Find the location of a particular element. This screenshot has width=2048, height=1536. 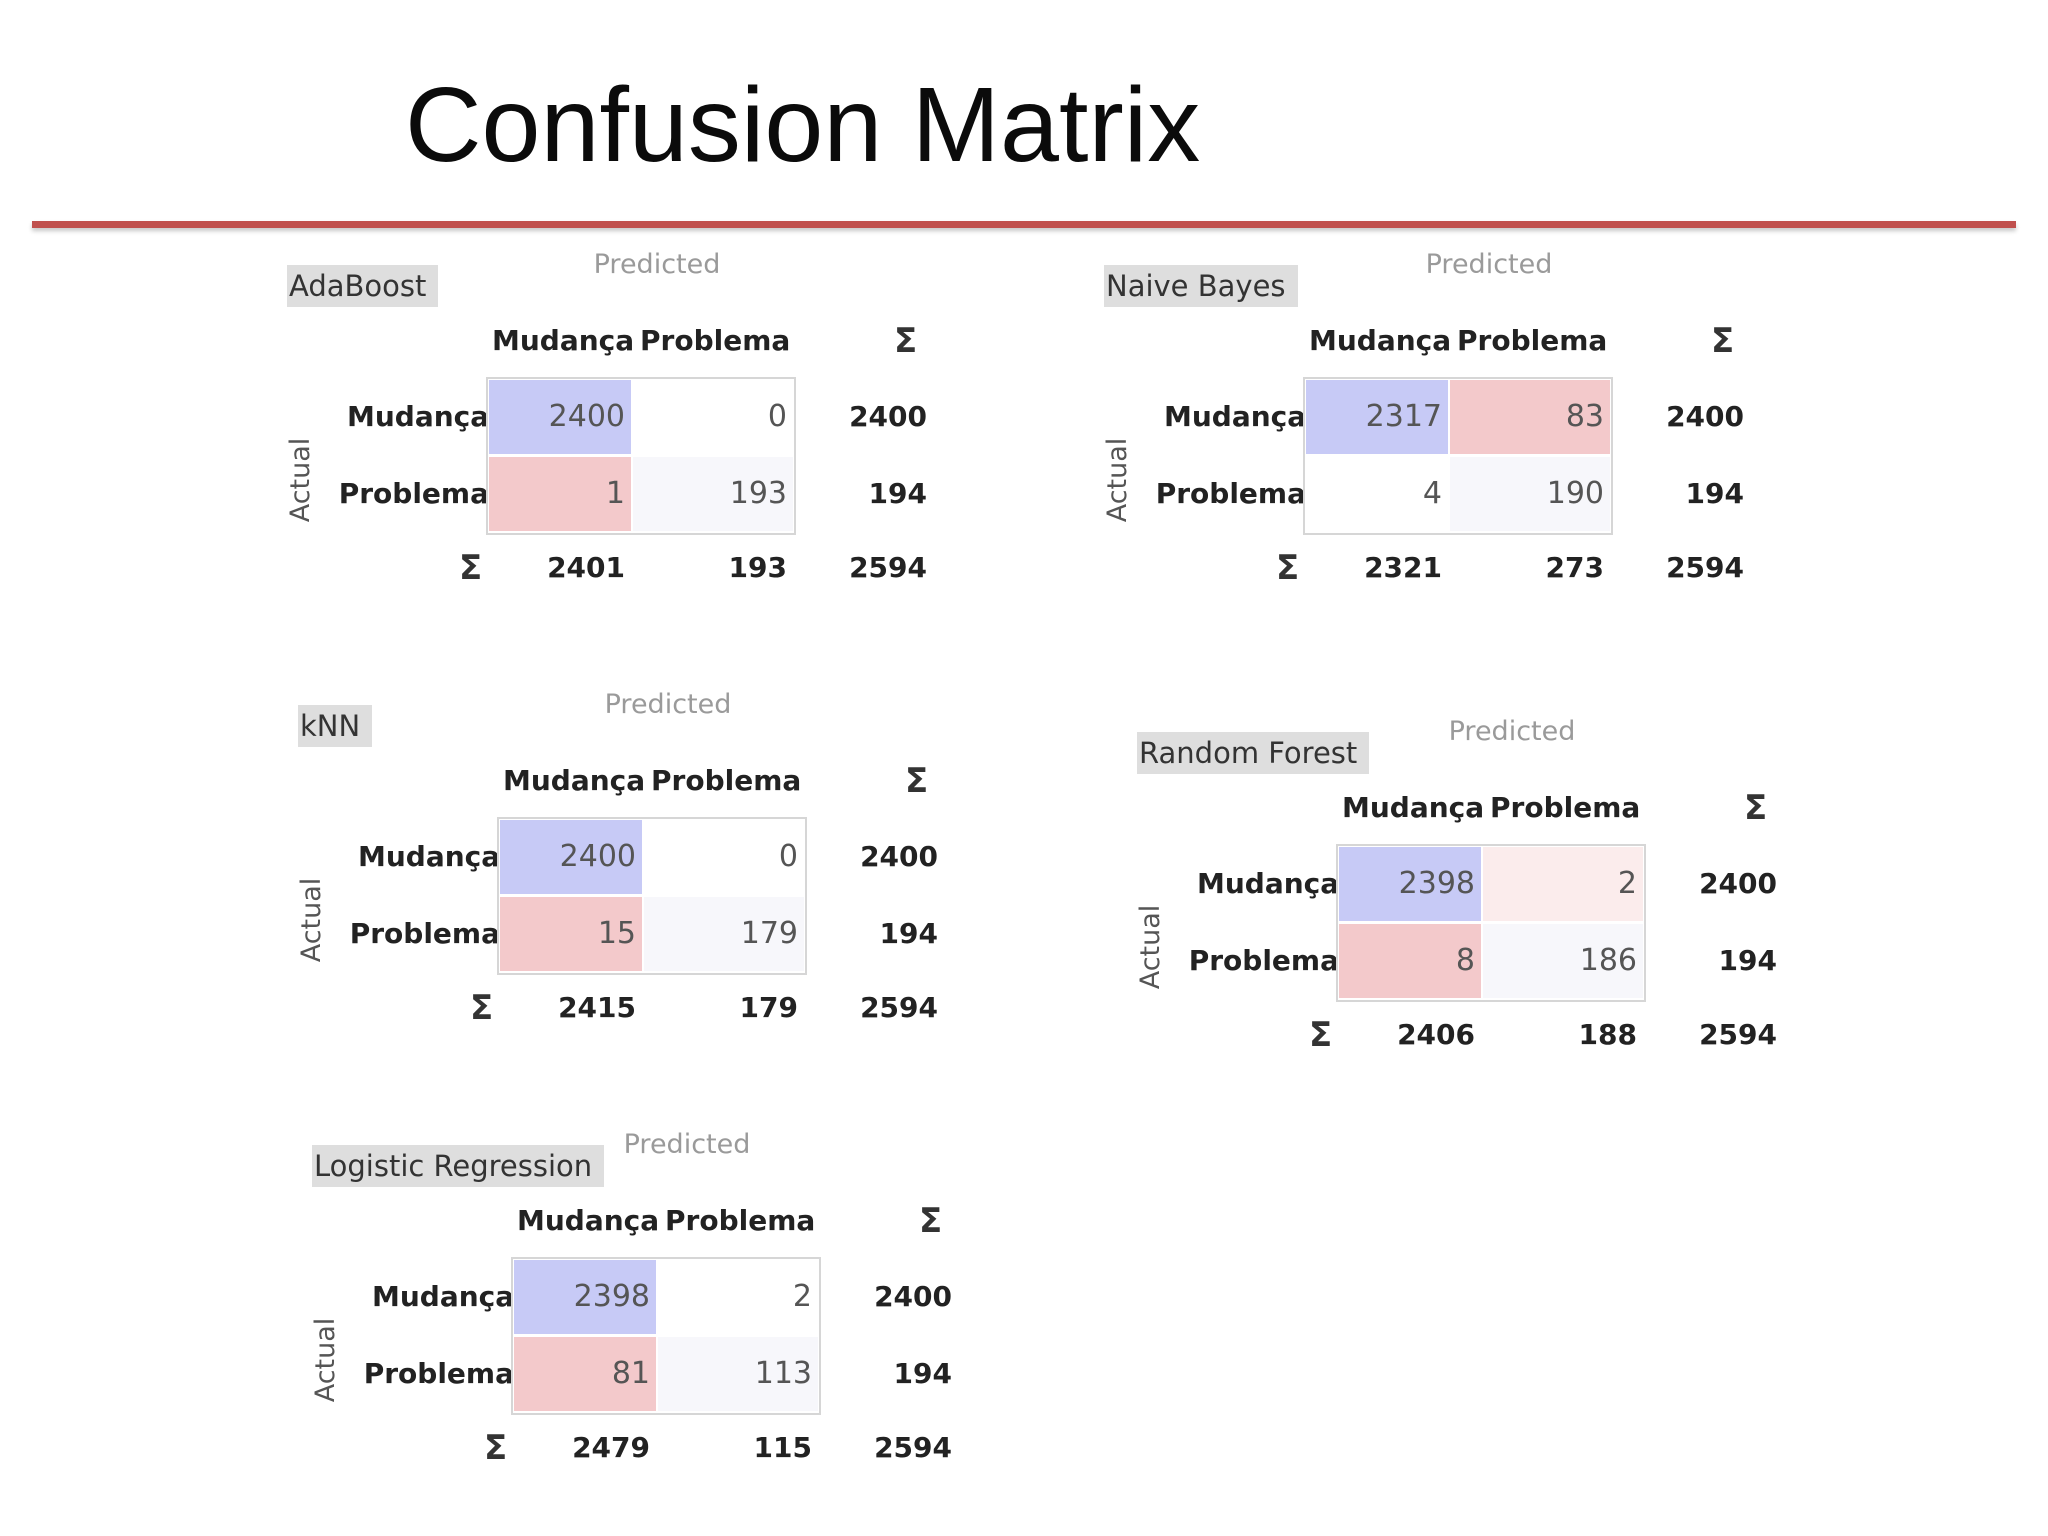

matrix-cell: 81 is located at coordinates (585, 1374).